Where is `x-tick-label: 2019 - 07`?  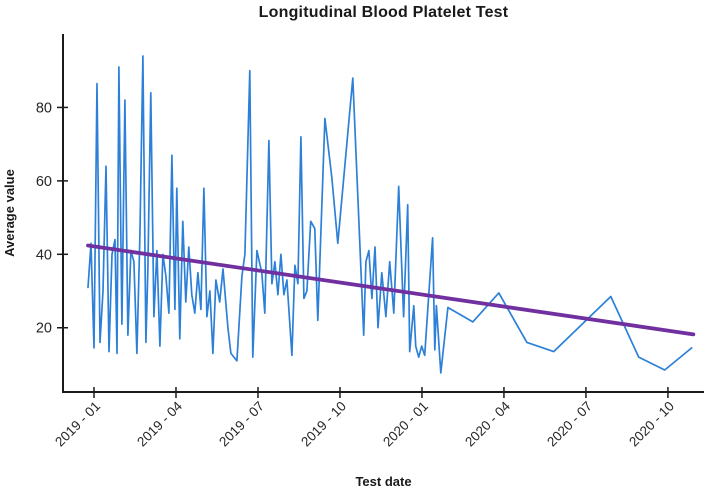 x-tick-label: 2019 - 07 is located at coordinates (241, 424).